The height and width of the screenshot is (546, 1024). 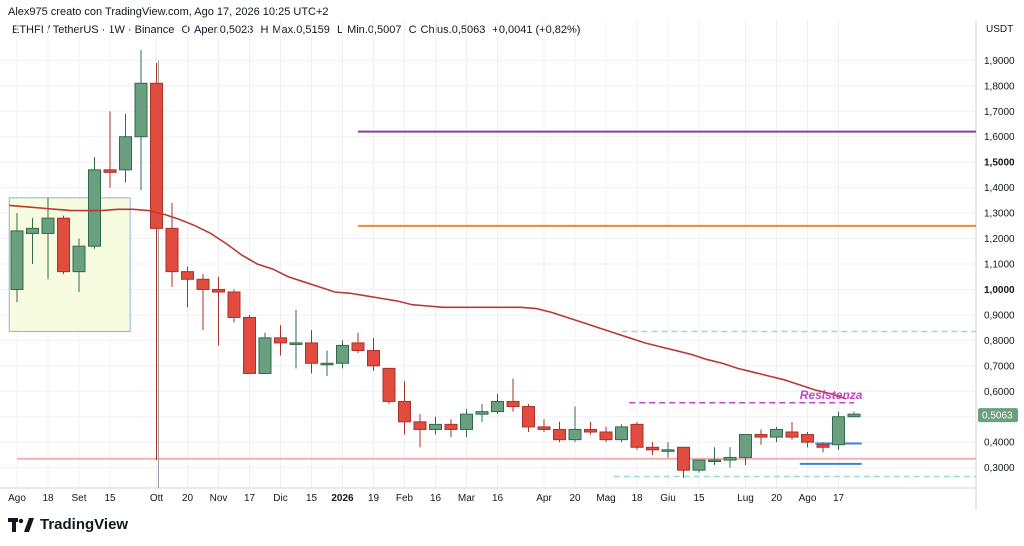 I want to click on price-tick-label: 1,6000, so click(x=999, y=137).